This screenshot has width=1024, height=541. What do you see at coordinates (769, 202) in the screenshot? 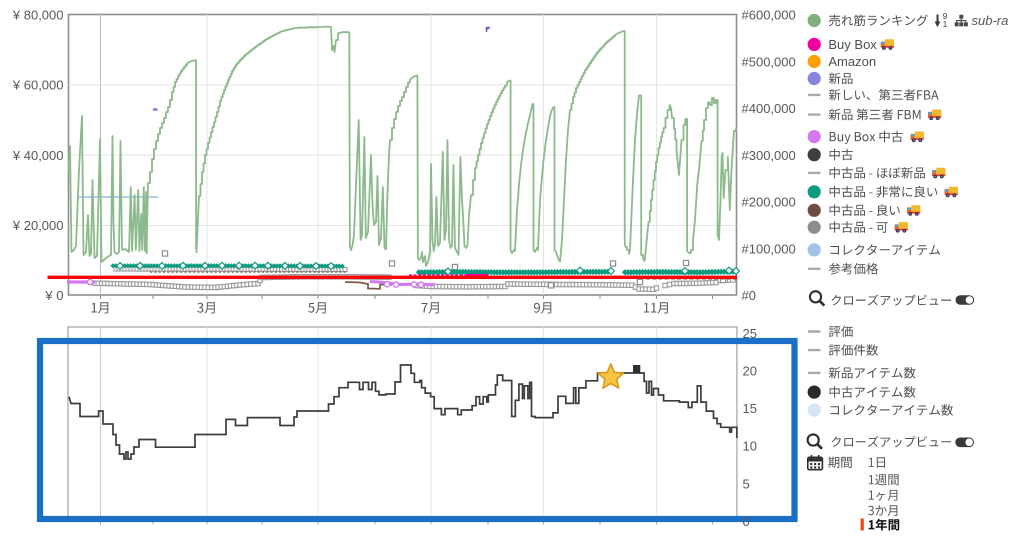
I see `svg-text: #200,000` at bounding box center [769, 202].